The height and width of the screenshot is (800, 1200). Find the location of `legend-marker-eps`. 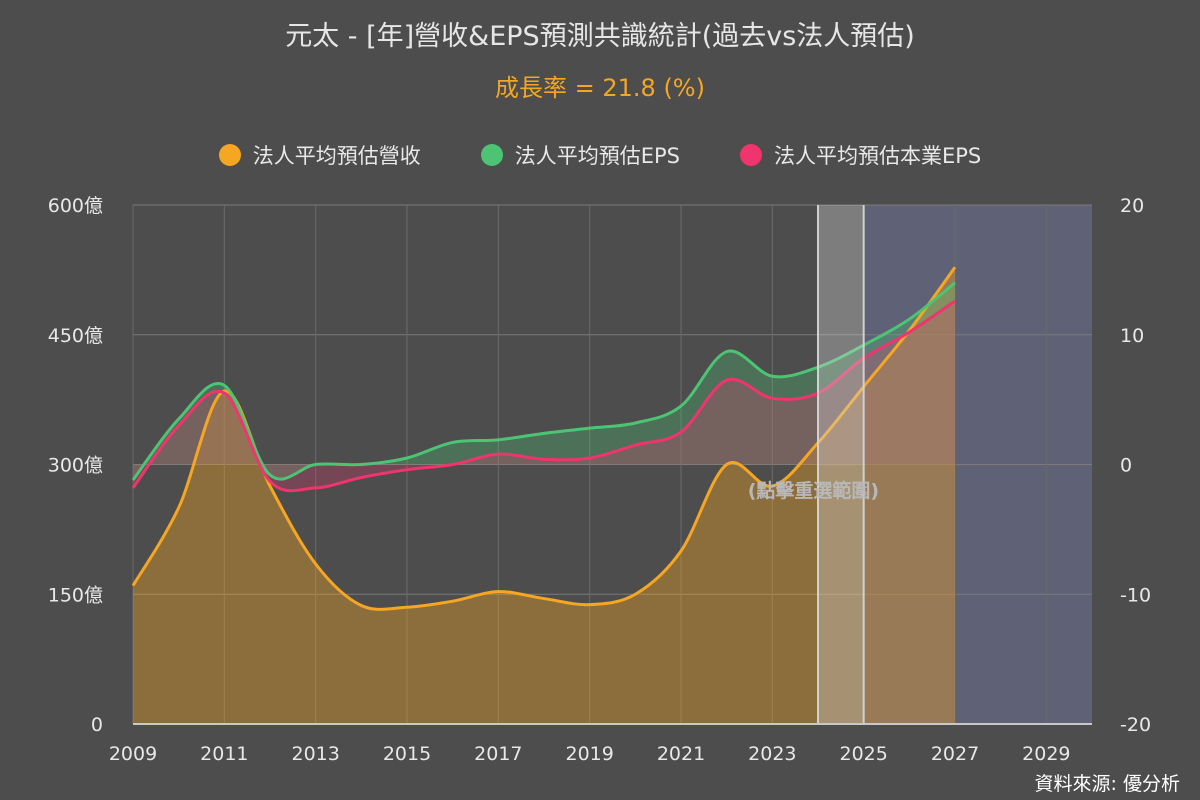

legend-marker-eps is located at coordinates (491, 155).